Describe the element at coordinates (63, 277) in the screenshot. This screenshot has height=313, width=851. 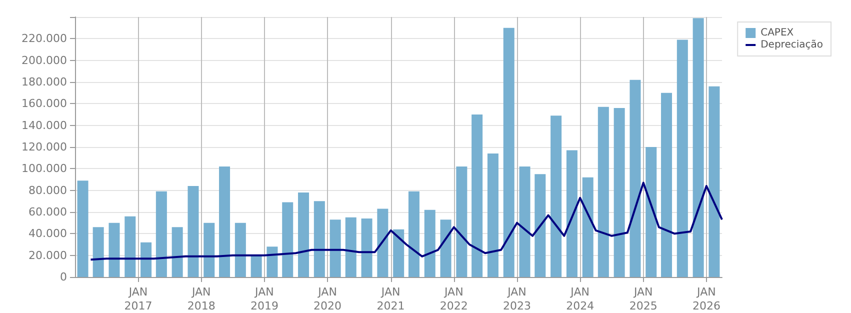
I see `y-tick-label: 0` at that location.